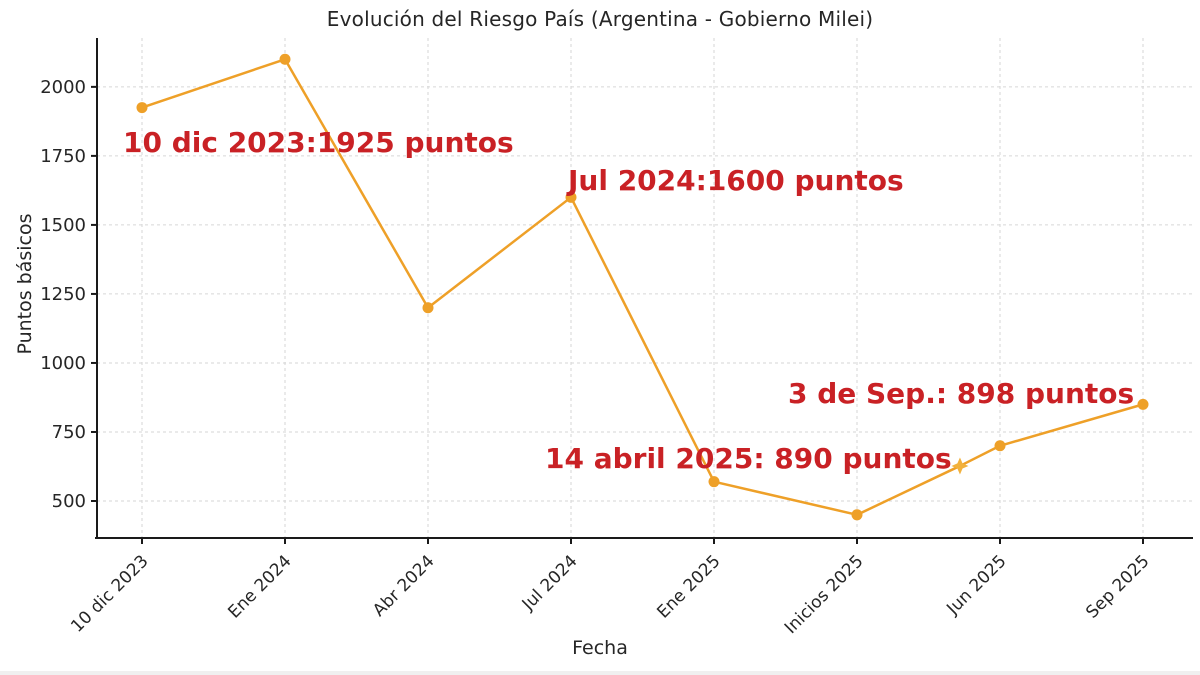 The height and width of the screenshot is (675, 1200). Describe the element at coordinates (63, 363) in the screenshot. I see `y-tick-label: 1000` at that location.